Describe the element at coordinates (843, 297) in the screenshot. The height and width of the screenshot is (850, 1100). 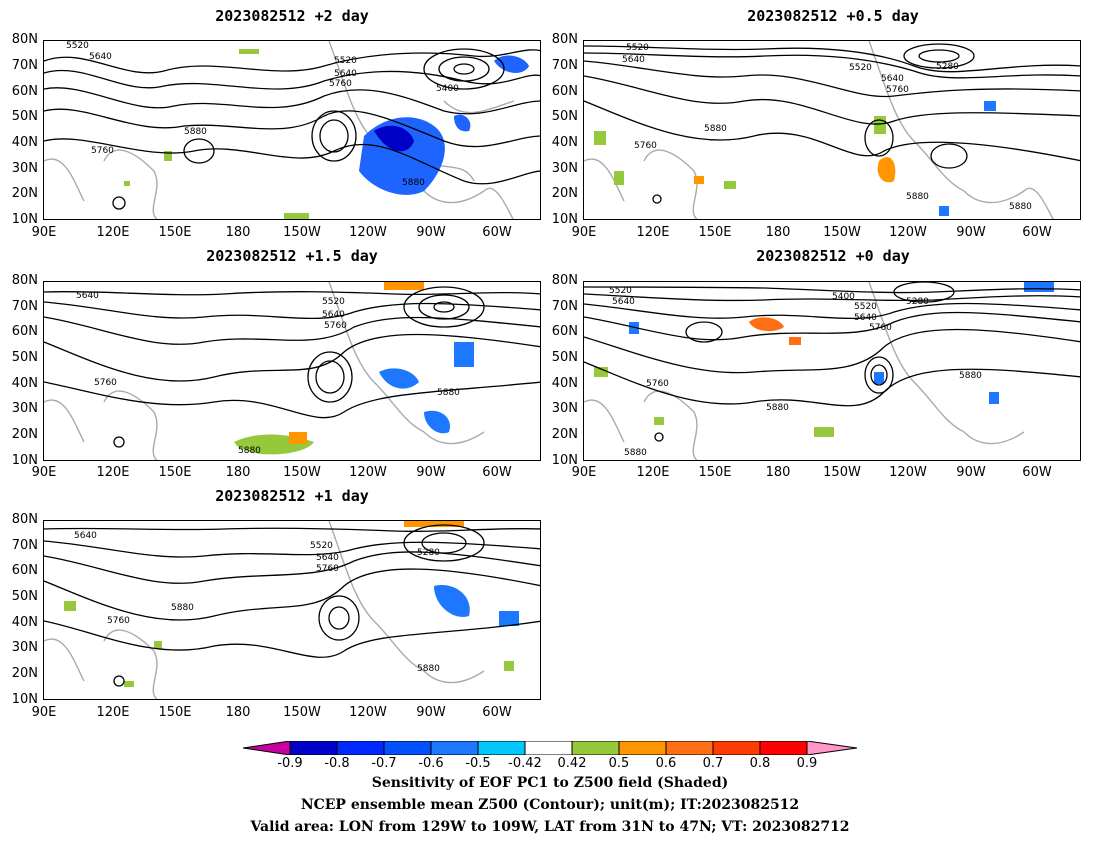
I see `contour-label: 5400` at that location.